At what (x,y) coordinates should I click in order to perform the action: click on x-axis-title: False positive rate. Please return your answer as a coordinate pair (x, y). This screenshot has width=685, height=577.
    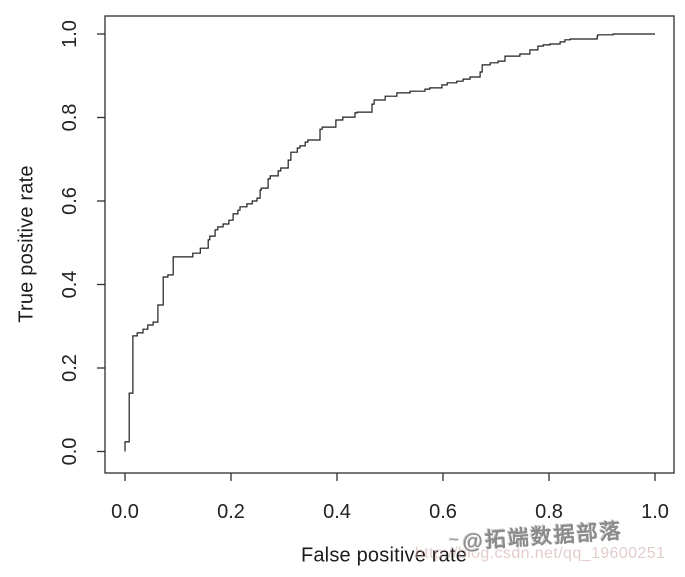
    Looking at the image, I should click on (384, 555).